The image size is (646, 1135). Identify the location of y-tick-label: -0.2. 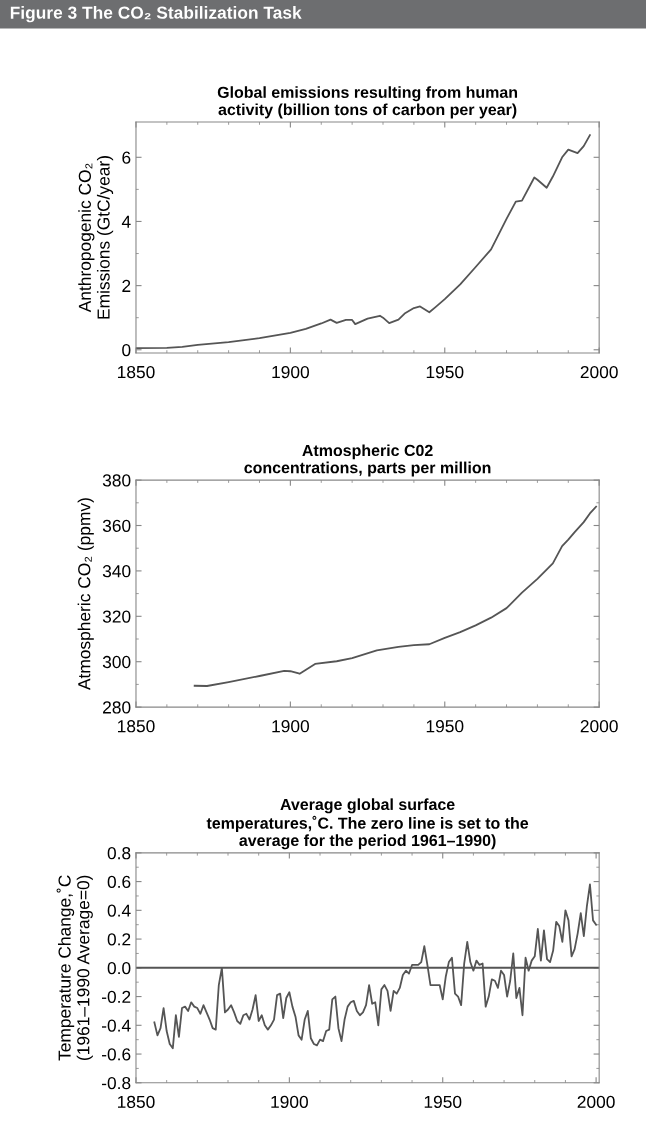
(116, 997).